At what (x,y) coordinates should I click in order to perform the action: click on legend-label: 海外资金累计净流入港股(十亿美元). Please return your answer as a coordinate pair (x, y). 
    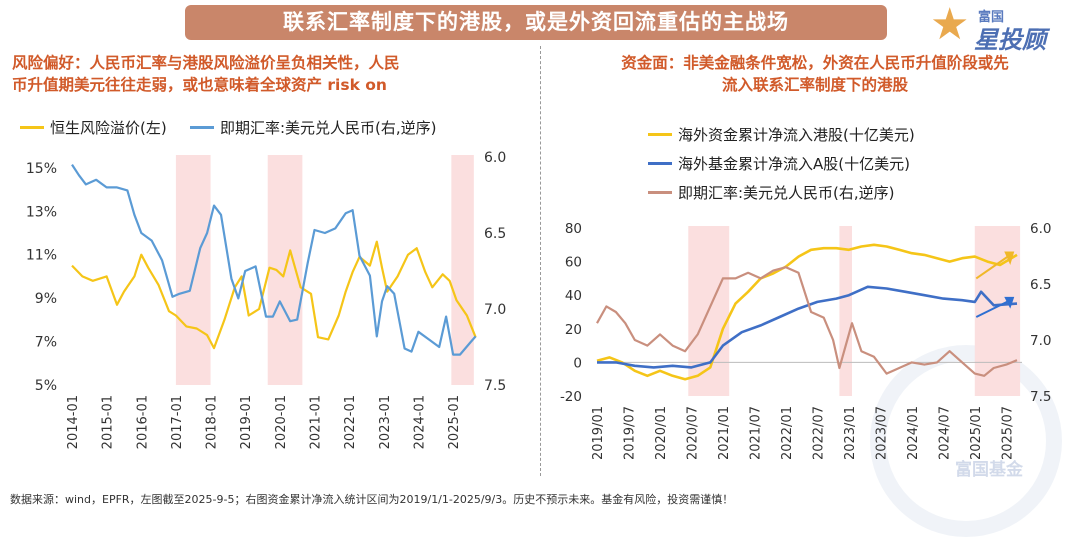
    Looking at the image, I should click on (796, 135).